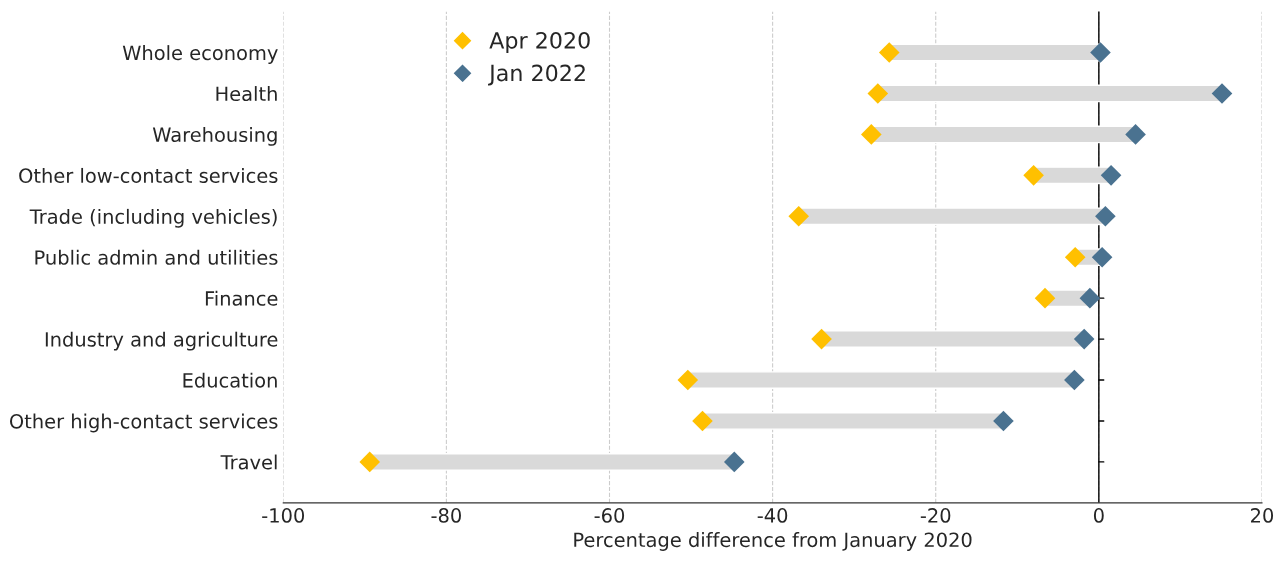 Image resolution: width=1276 pixels, height=578 pixels. What do you see at coordinates (241, 298) in the screenshot?
I see `y-tick-label: Finance` at bounding box center [241, 298].